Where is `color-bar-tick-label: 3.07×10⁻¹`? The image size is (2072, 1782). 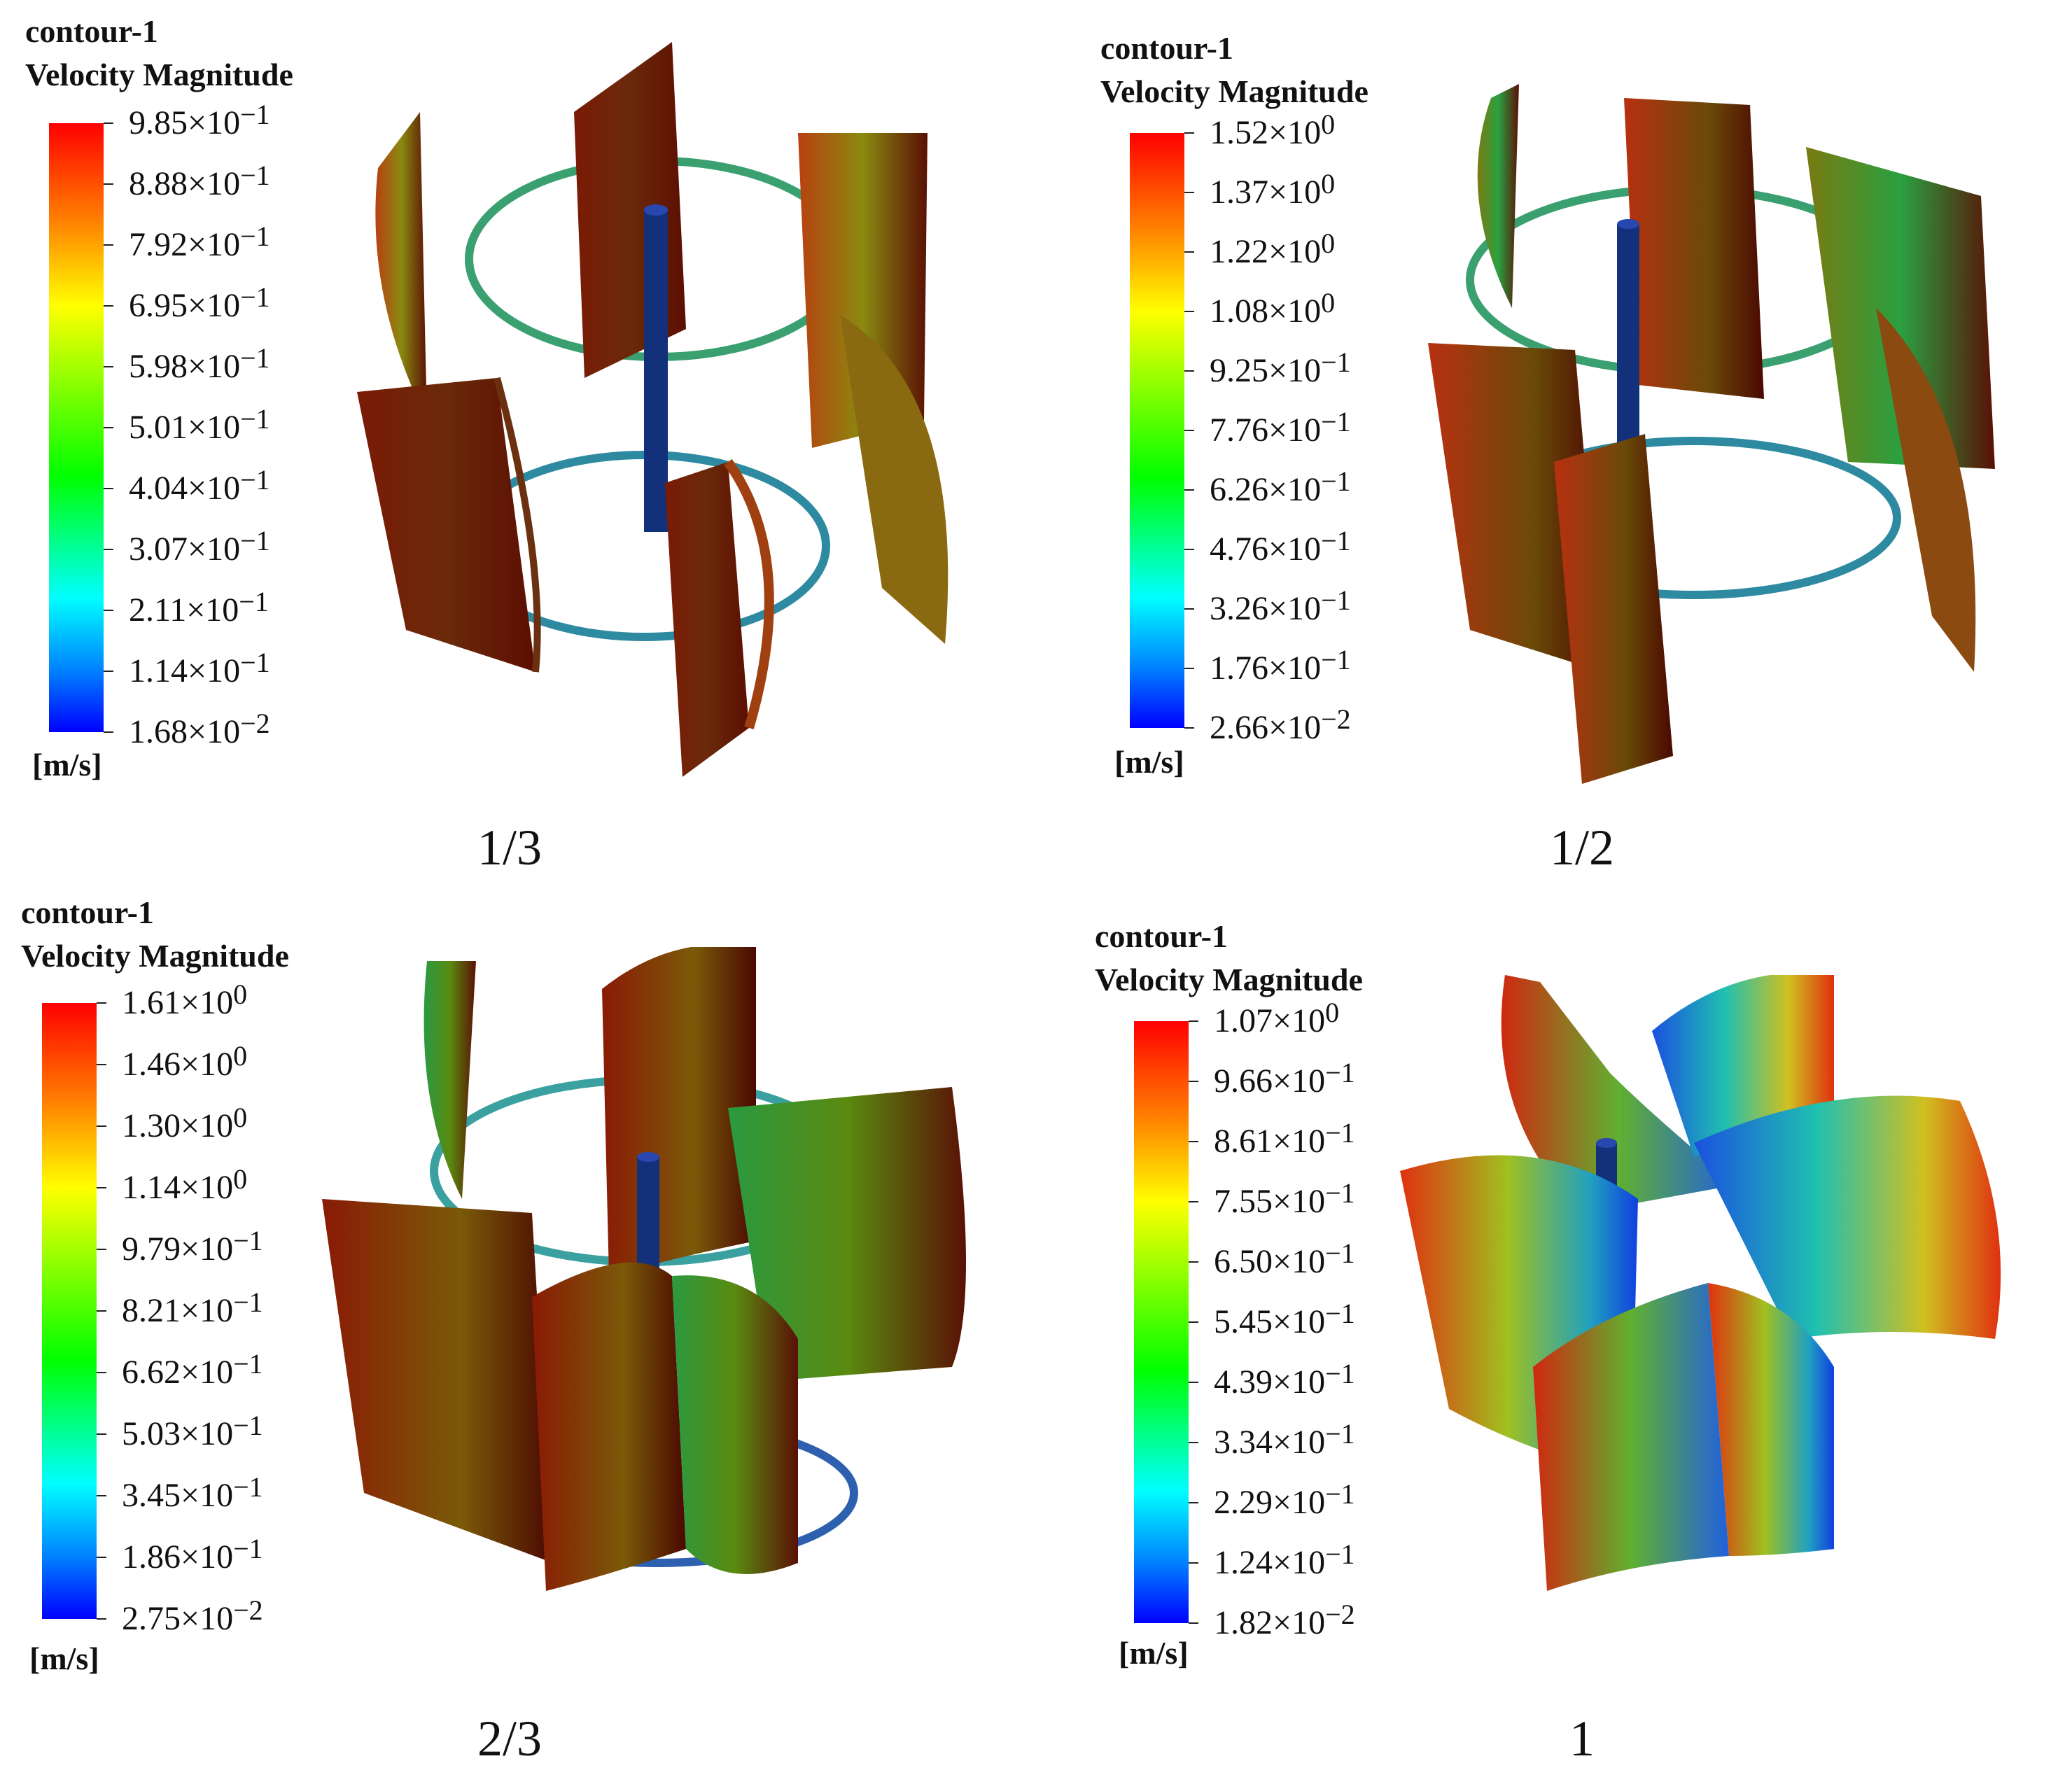 color-bar-tick-label: 3.07×10⁻¹ is located at coordinates (199, 546).